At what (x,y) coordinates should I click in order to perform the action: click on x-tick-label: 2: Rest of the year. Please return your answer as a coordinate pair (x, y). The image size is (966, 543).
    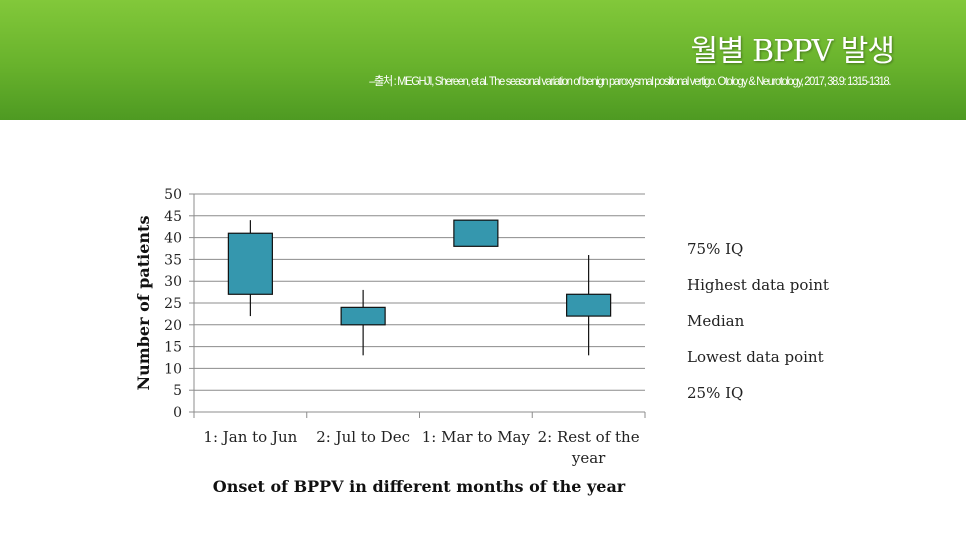
    Looking at the image, I should click on (589, 447).